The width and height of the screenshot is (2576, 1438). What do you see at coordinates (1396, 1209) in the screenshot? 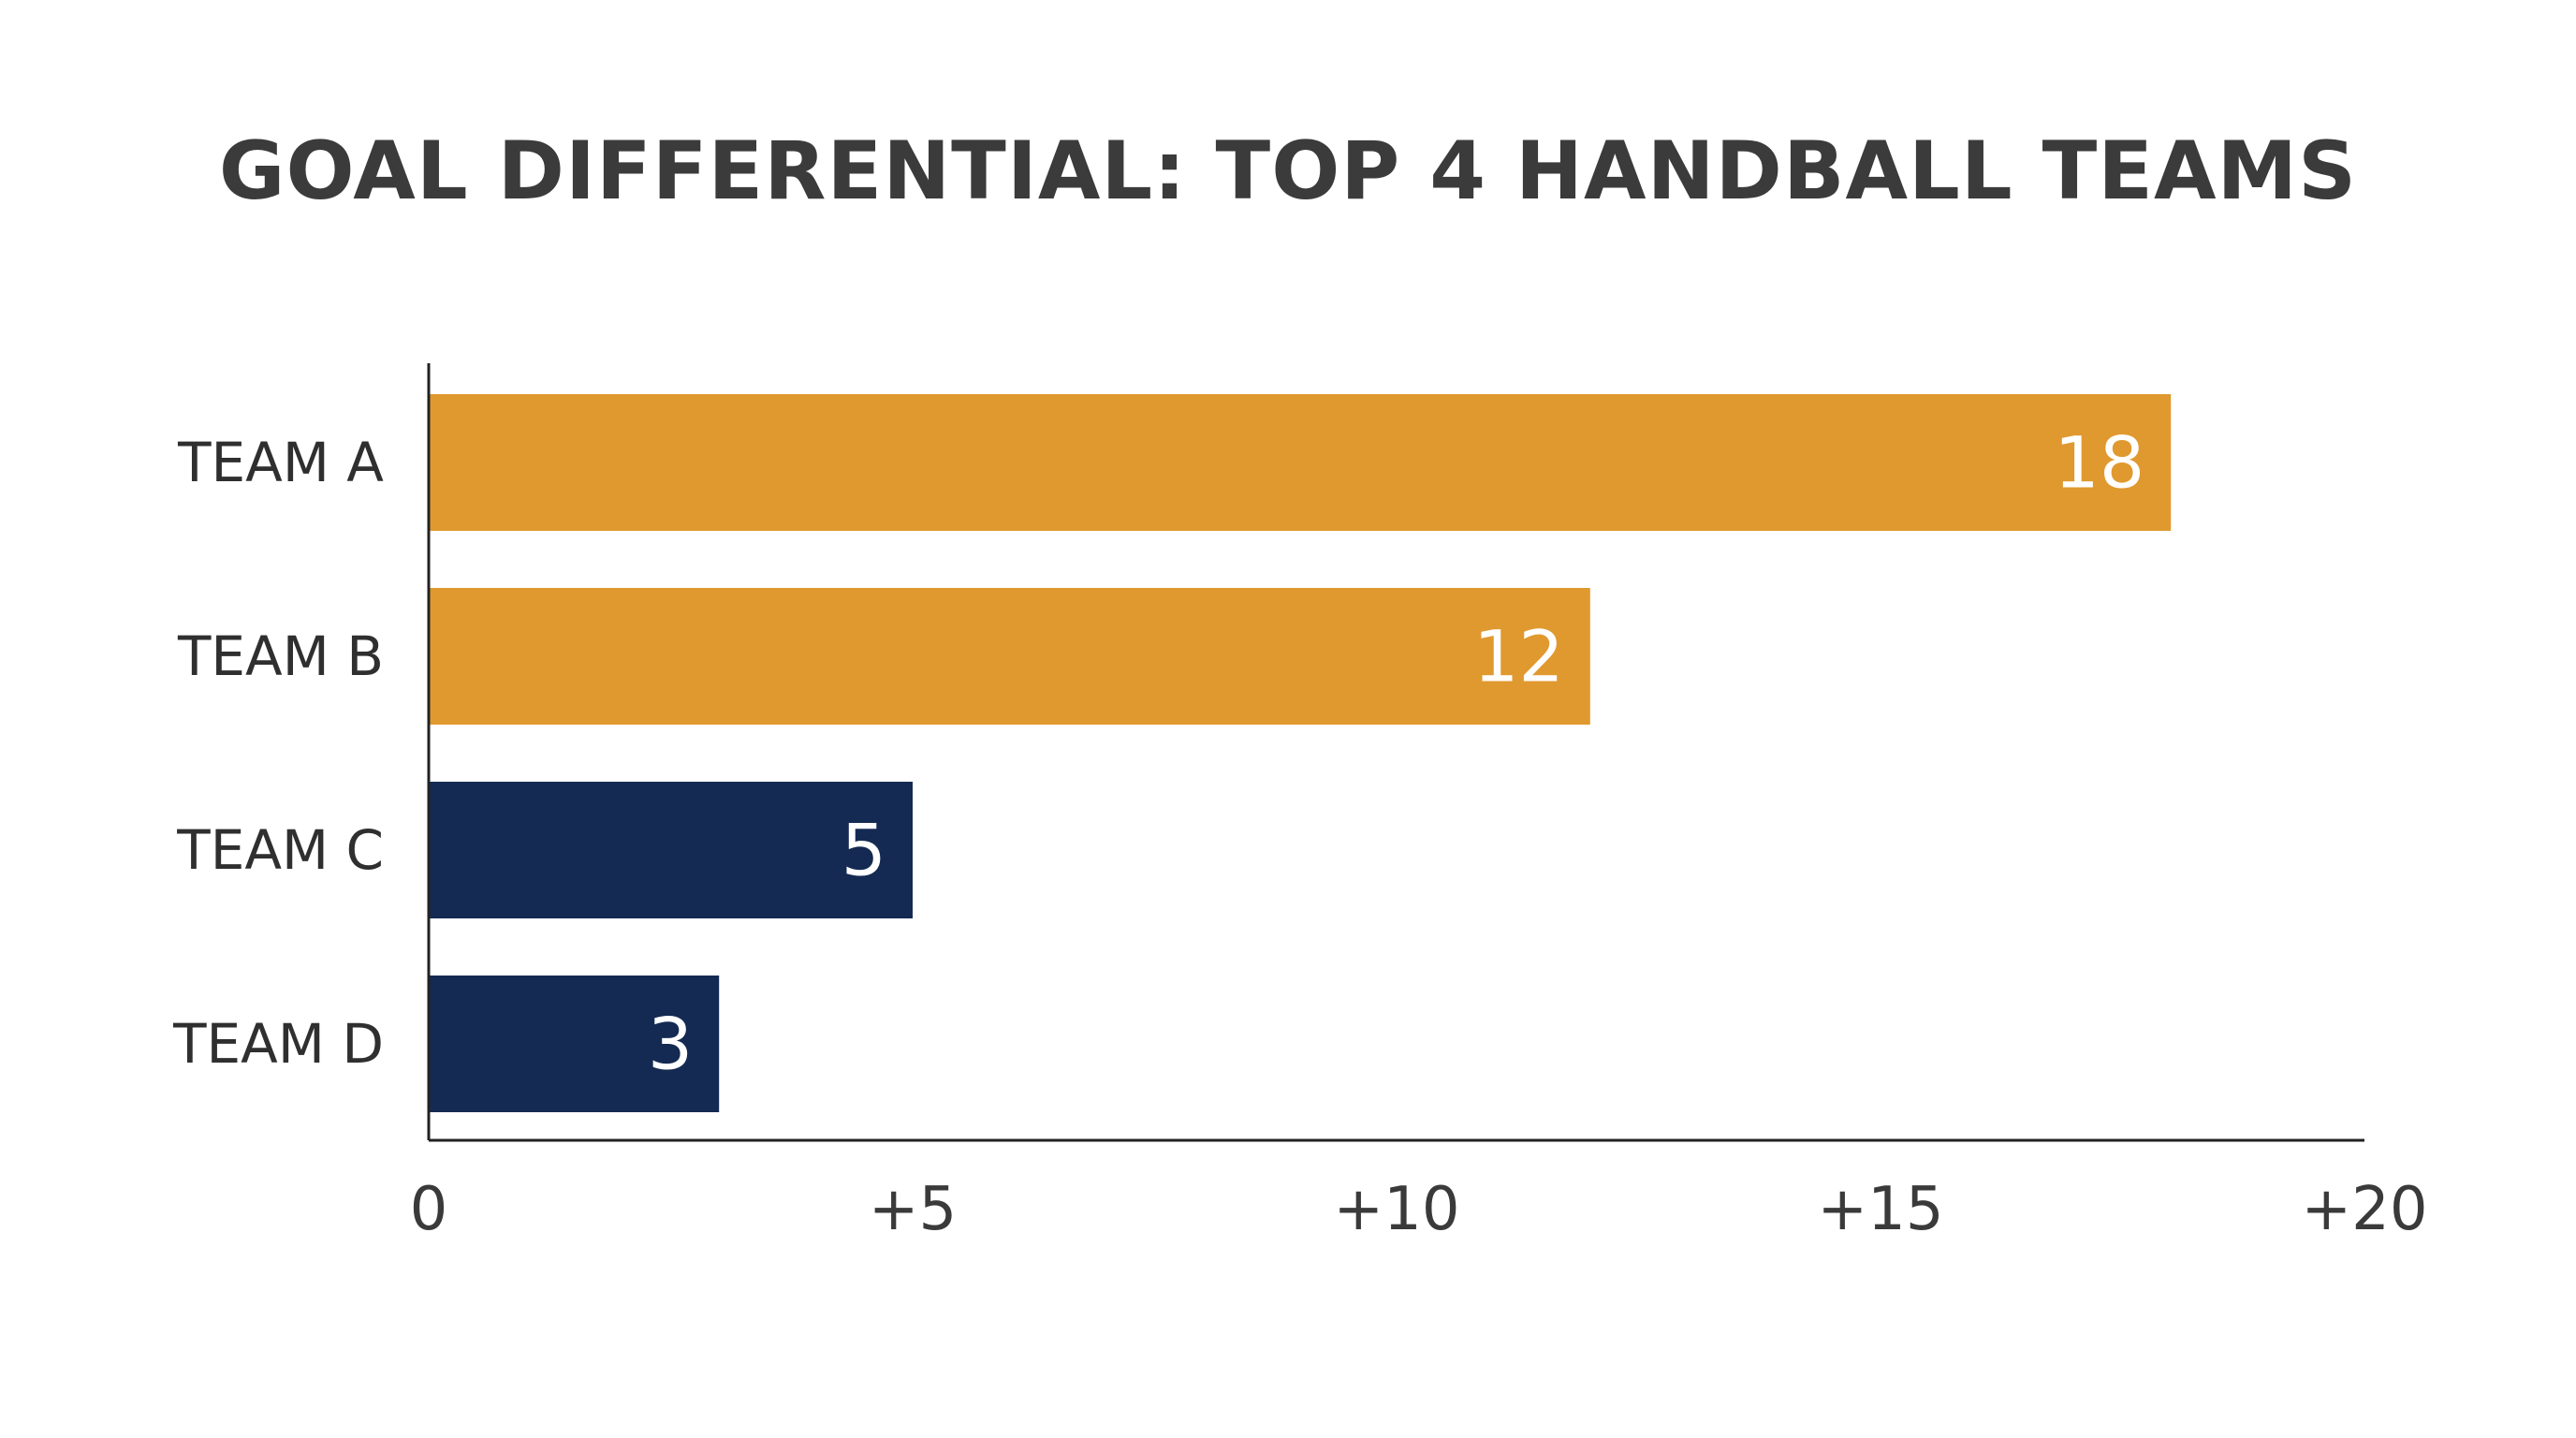
I see `x-tick-label: +10` at bounding box center [1396, 1209].